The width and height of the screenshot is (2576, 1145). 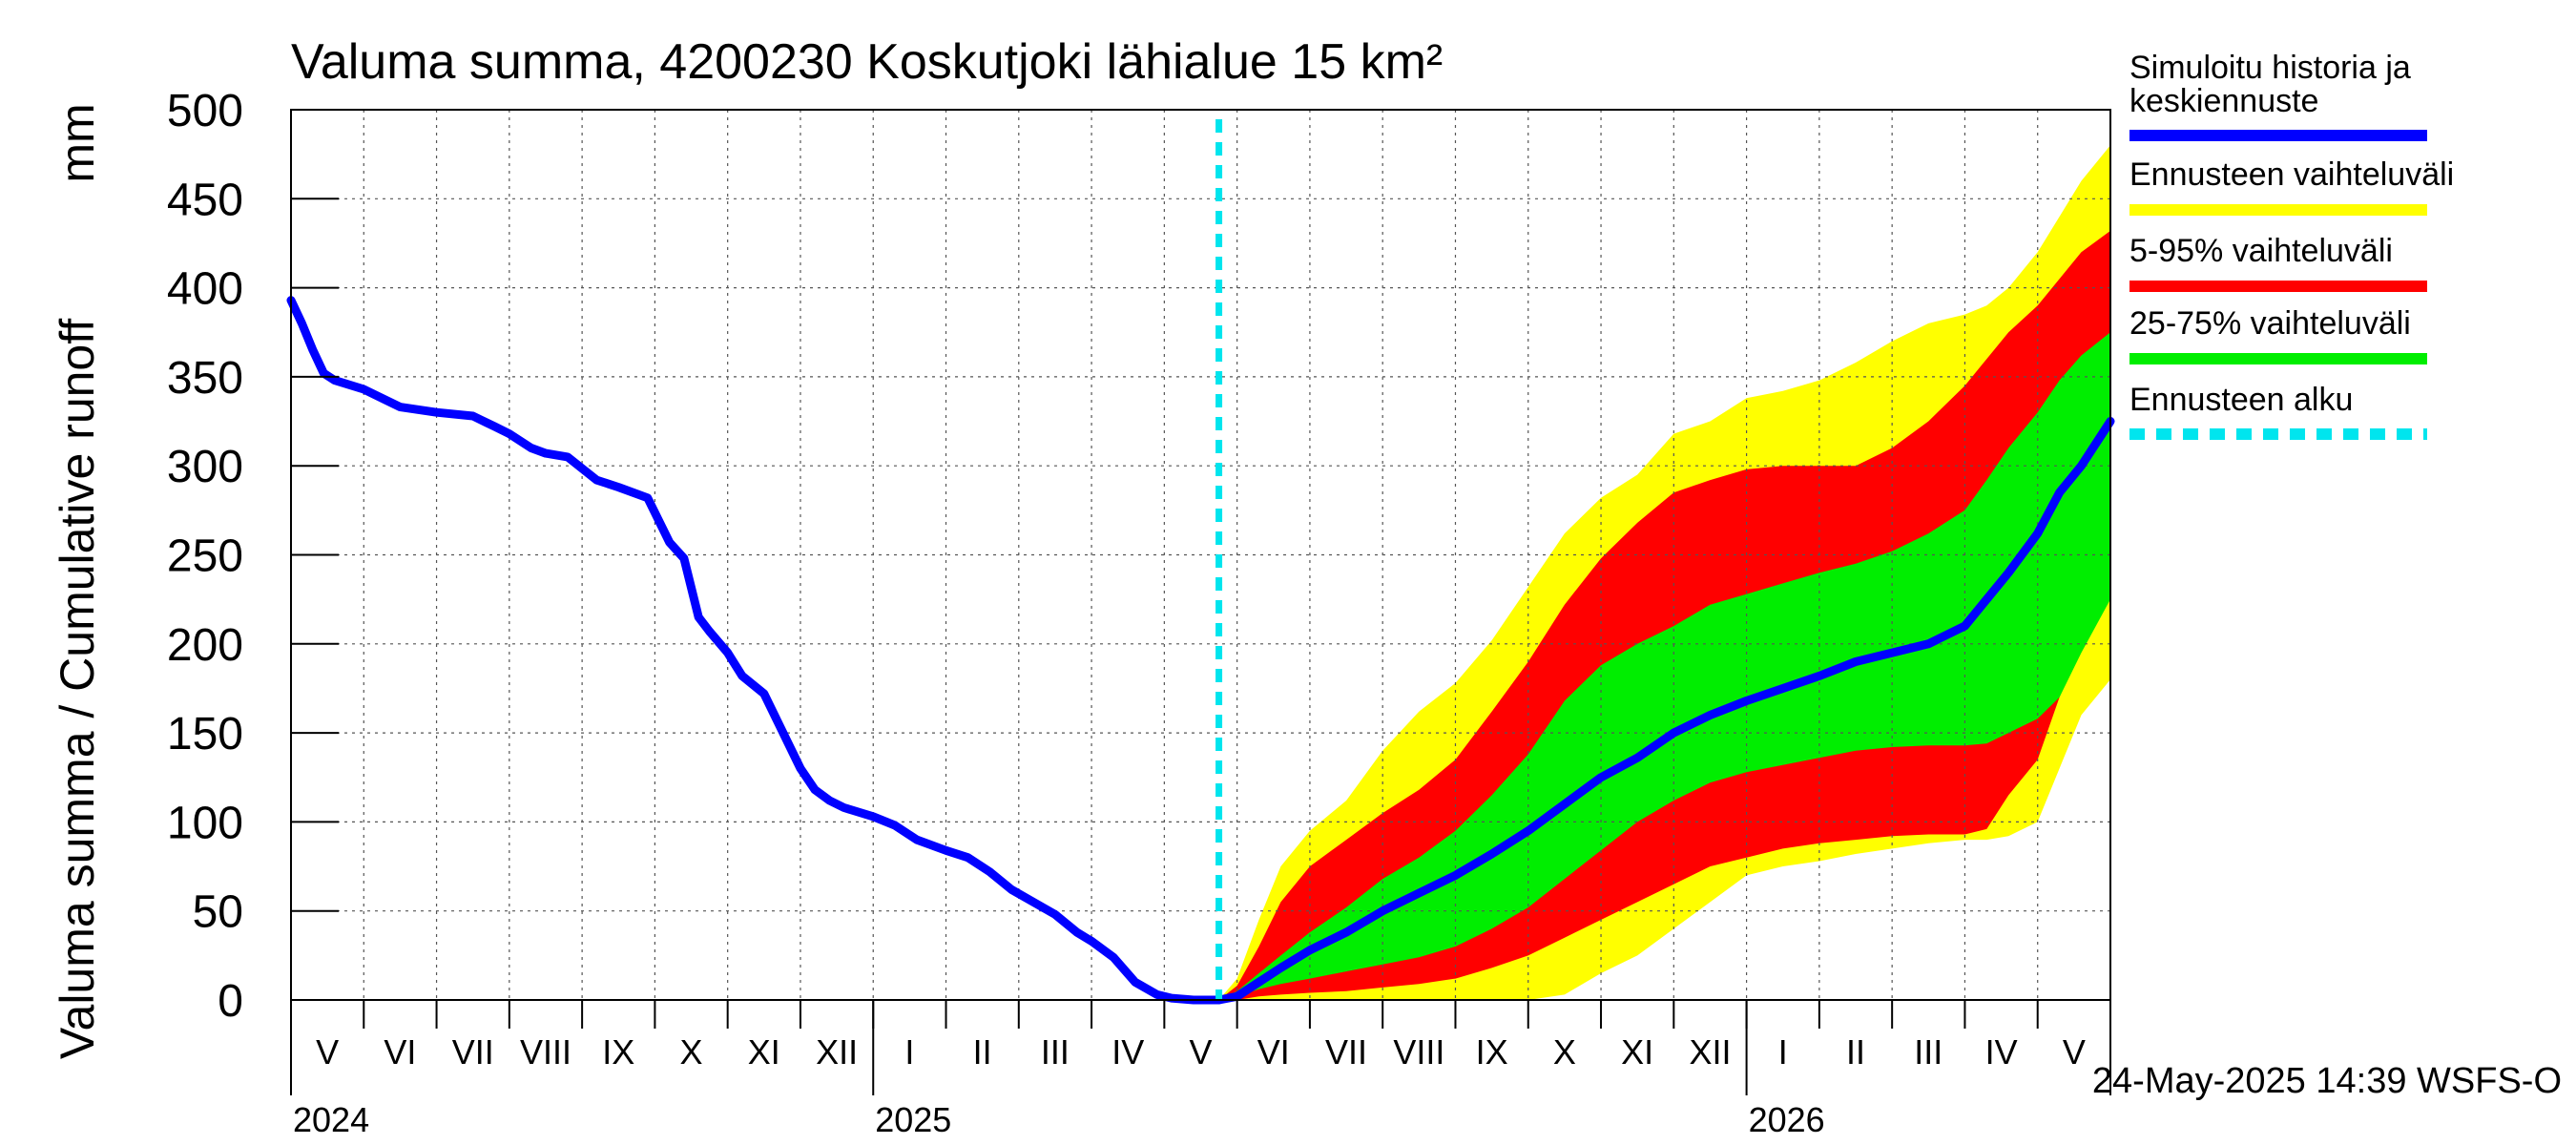 What do you see at coordinates (618, 1052) in the screenshot?
I see `month-label-4: IX` at bounding box center [618, 1052].